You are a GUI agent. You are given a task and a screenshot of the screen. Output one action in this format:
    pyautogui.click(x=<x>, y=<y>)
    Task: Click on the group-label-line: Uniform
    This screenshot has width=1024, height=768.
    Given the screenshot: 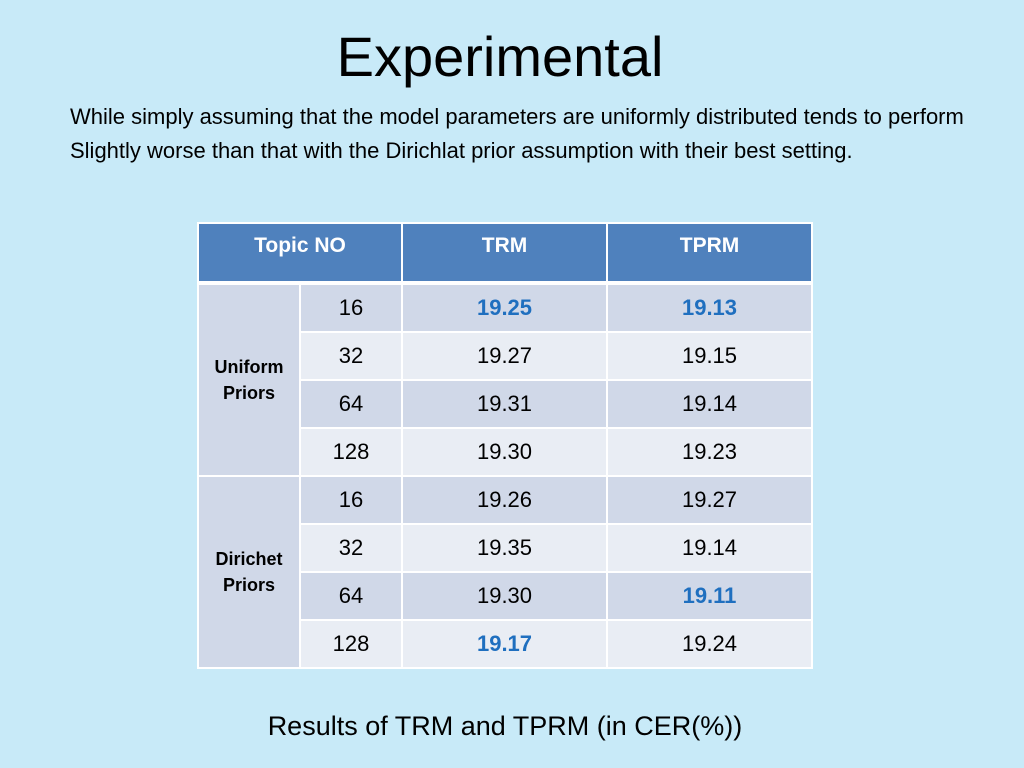 What is the action you would take?
    pyautogui.click(x=249, y=367)
    